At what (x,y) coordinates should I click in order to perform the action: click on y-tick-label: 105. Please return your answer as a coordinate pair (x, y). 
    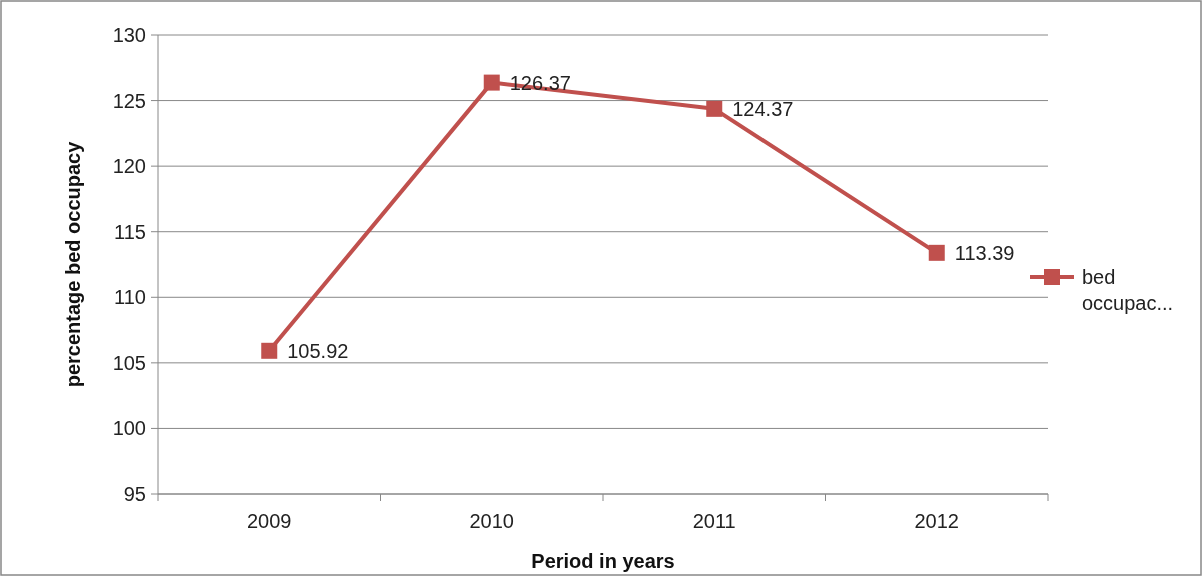
    Looking at the image, I should click on (129, 362).